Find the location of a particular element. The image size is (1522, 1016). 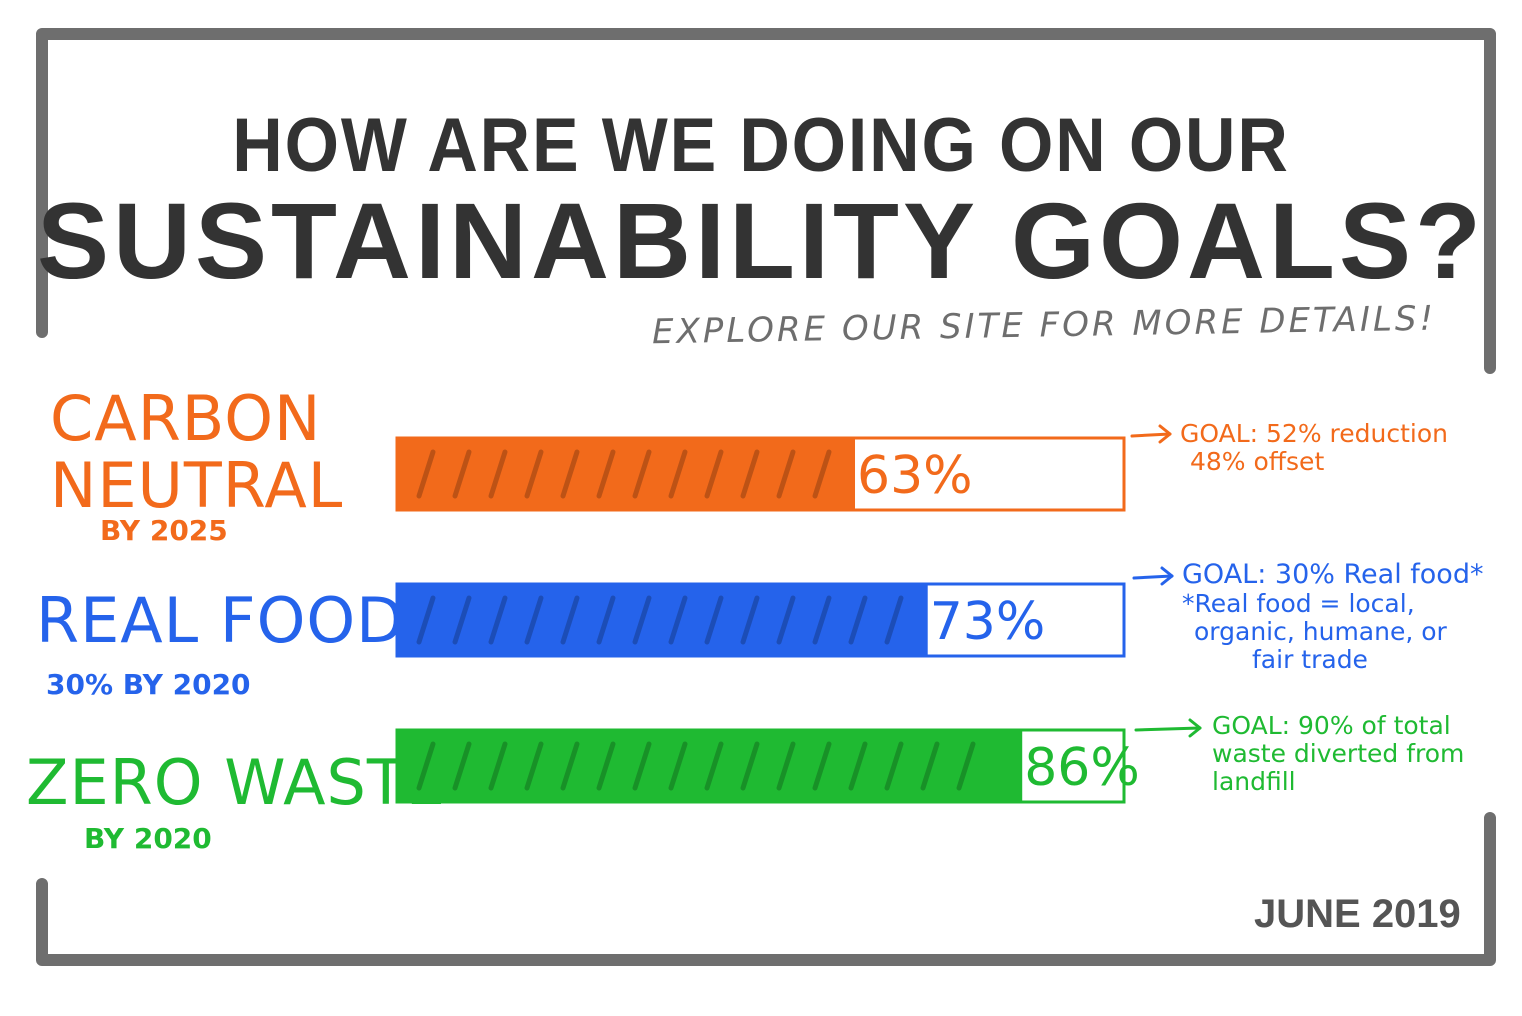

waste-note-line-2: waste diverted from is located at coordinates (1338, 753).